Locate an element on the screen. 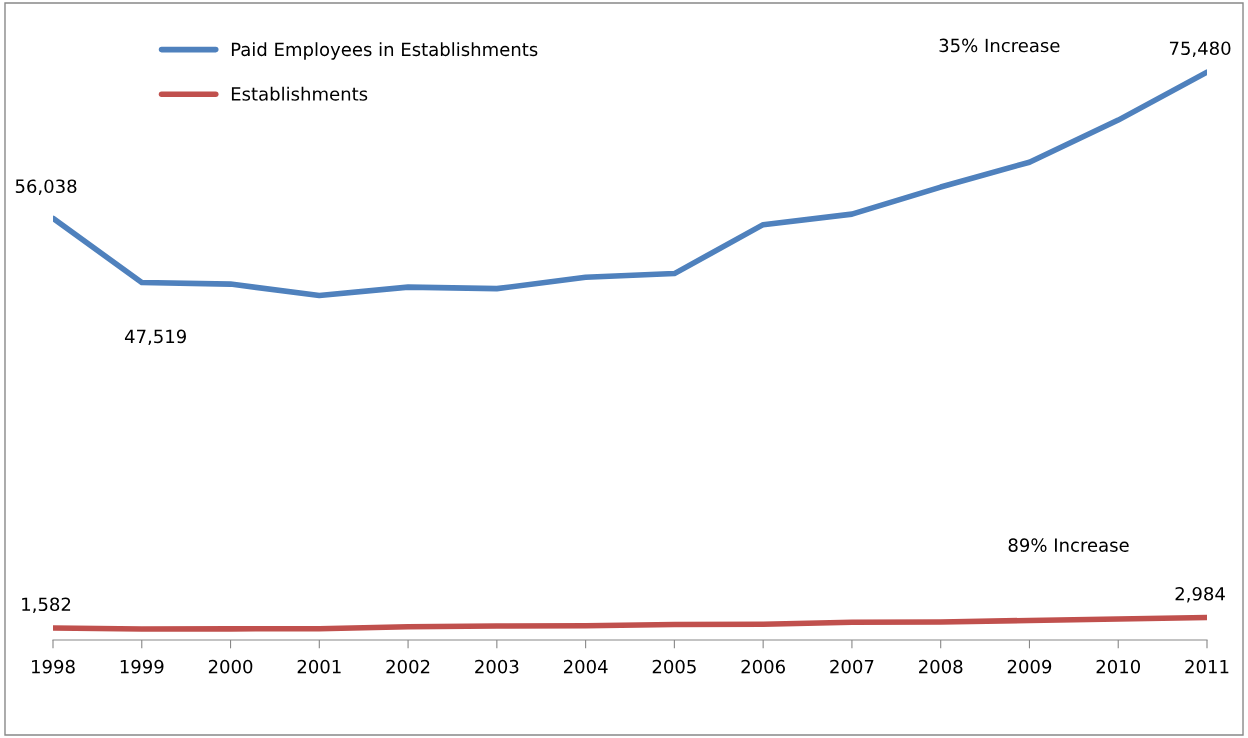 This screenshot has width=1248, height=738. data-label: 56,038 is located at coordinates (46, 187).